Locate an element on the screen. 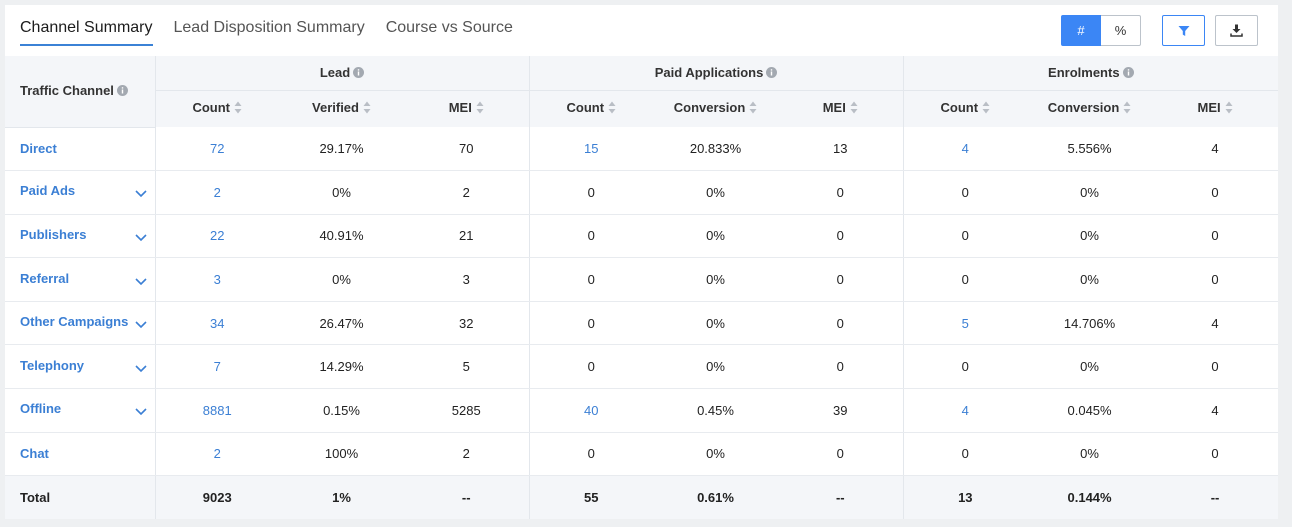 Image resolution: width=1292 pixels, height=527 pixels. lead-count-column-header: Count is located at coordinates (216, 108).